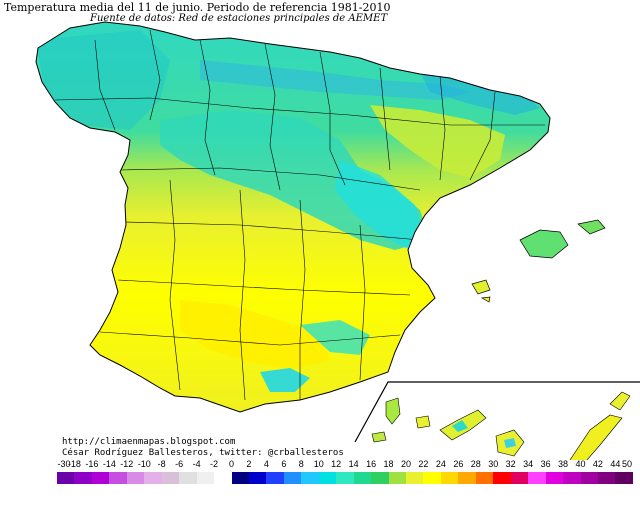  I want to click on mallorca, so click(544, 244).